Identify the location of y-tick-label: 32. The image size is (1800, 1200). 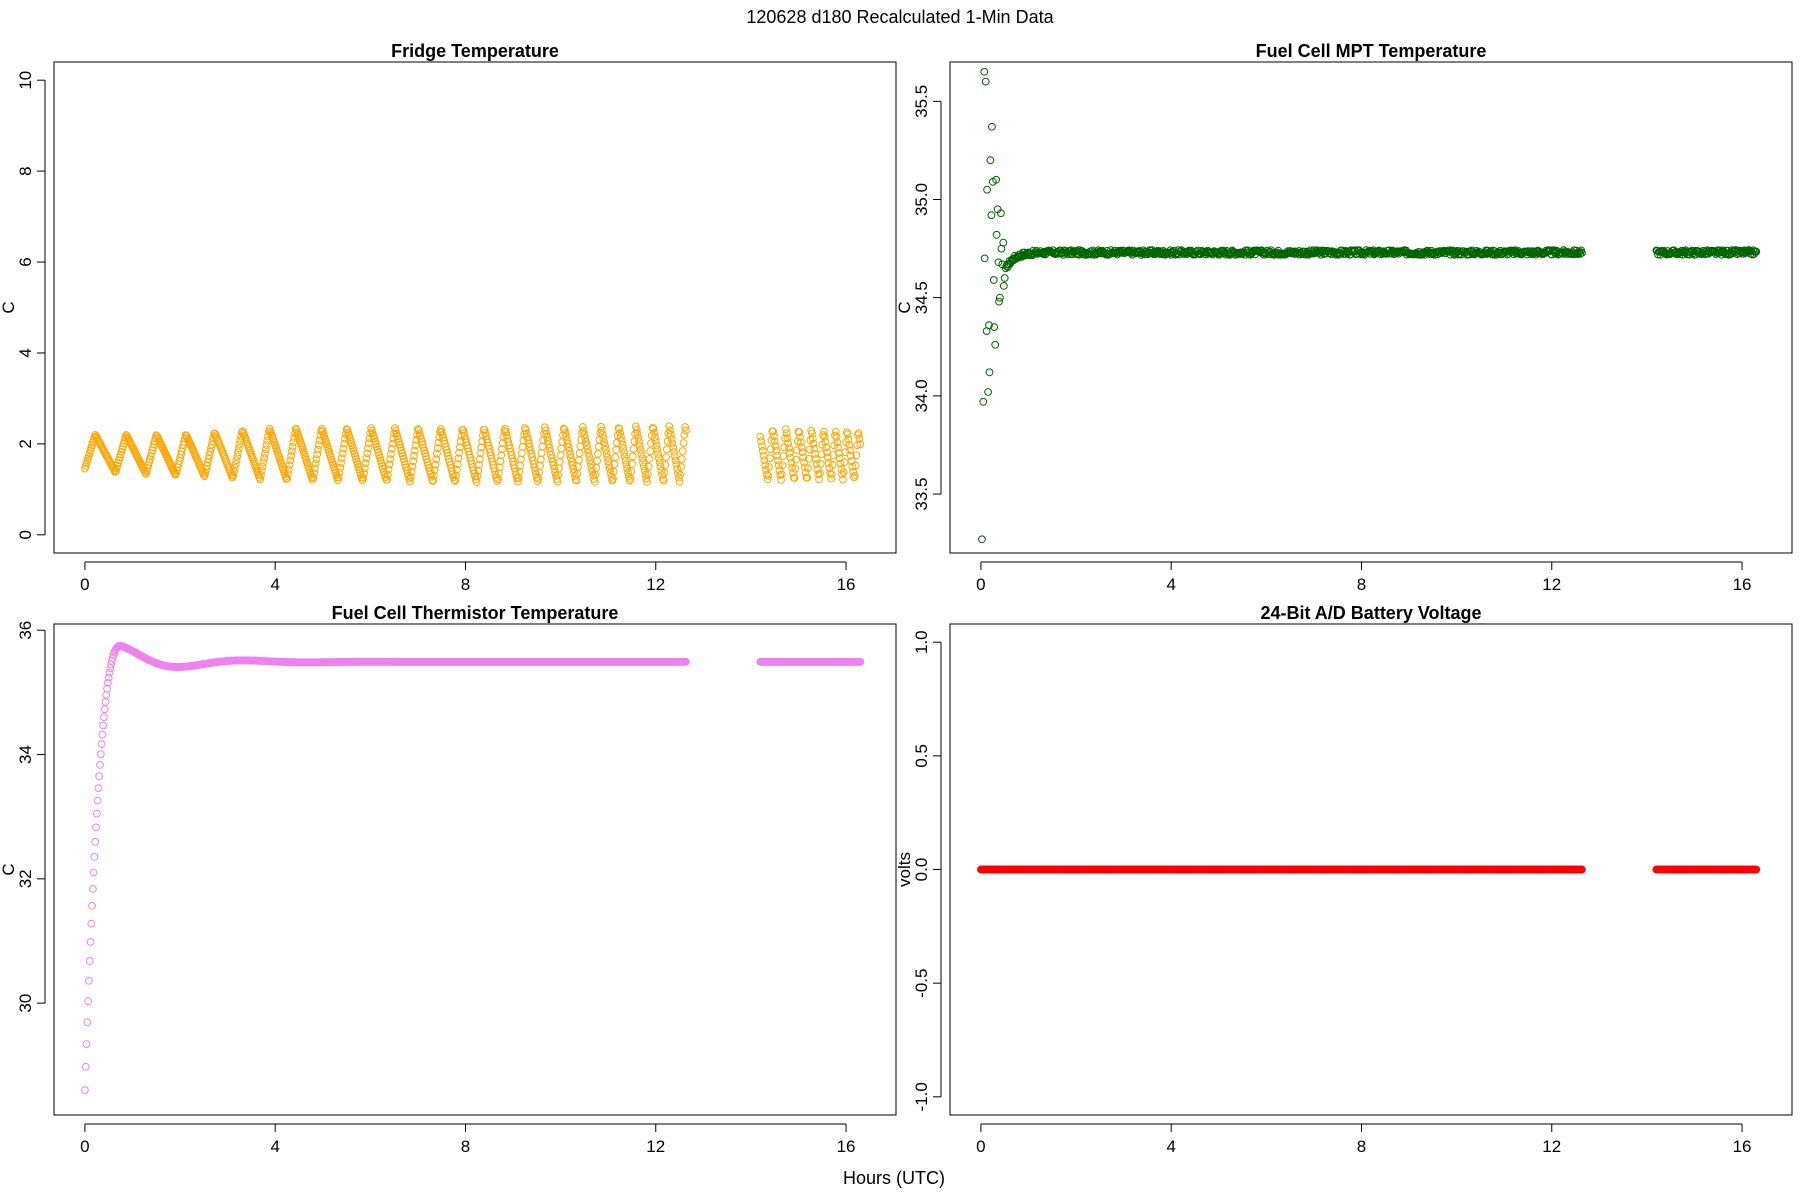
(25, 878).